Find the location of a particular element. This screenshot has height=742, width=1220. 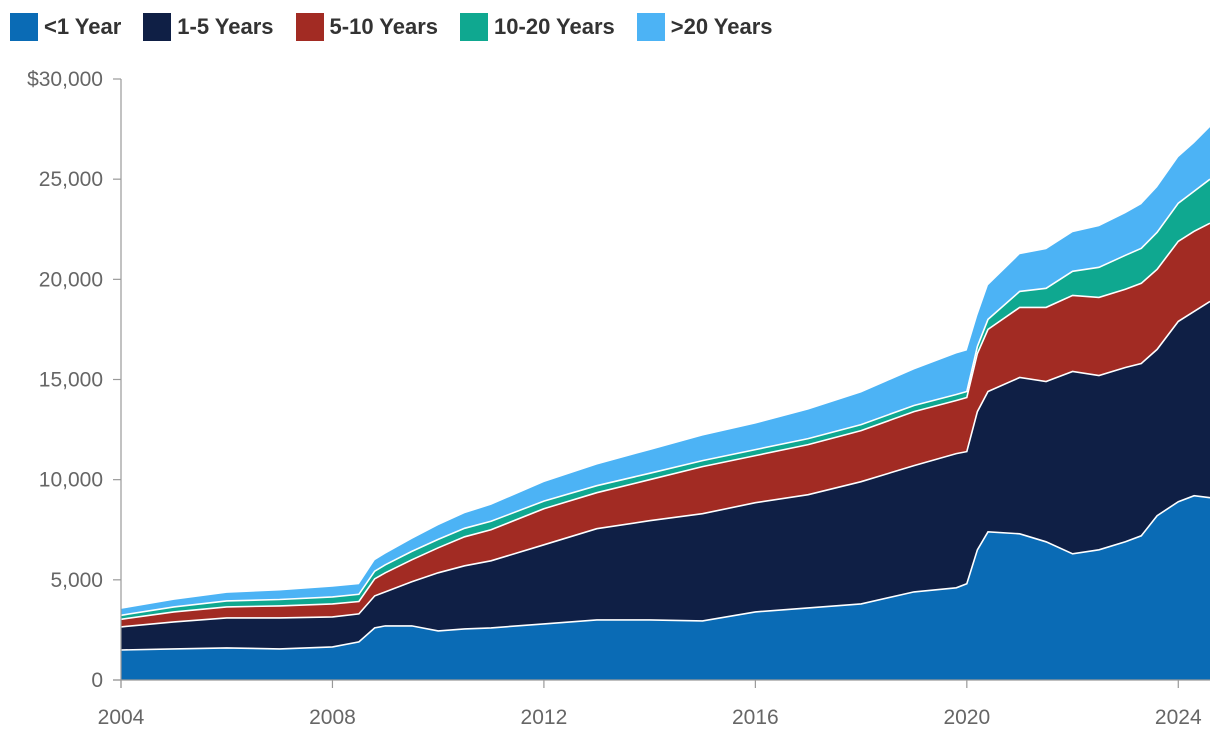

x-tick-label-1: 2008 is located at coordinates (332, 717).